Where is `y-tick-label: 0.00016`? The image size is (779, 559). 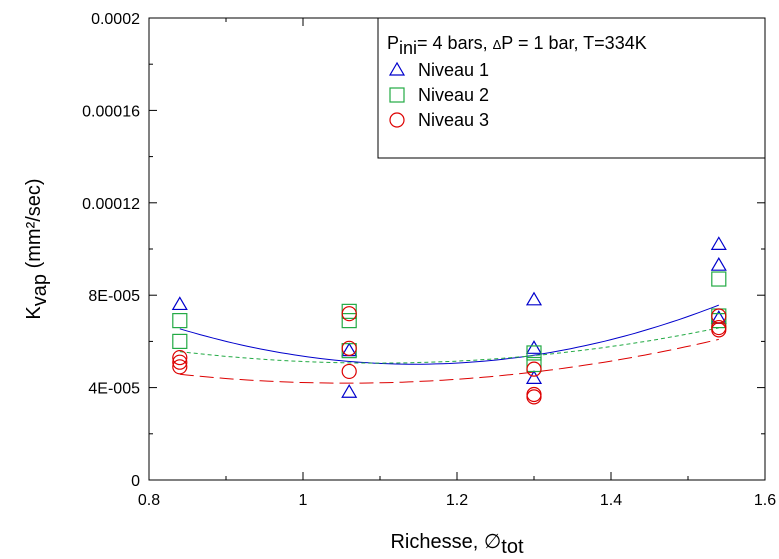 y-tick-label: 0.00016 is located at coordinates (111, 111).